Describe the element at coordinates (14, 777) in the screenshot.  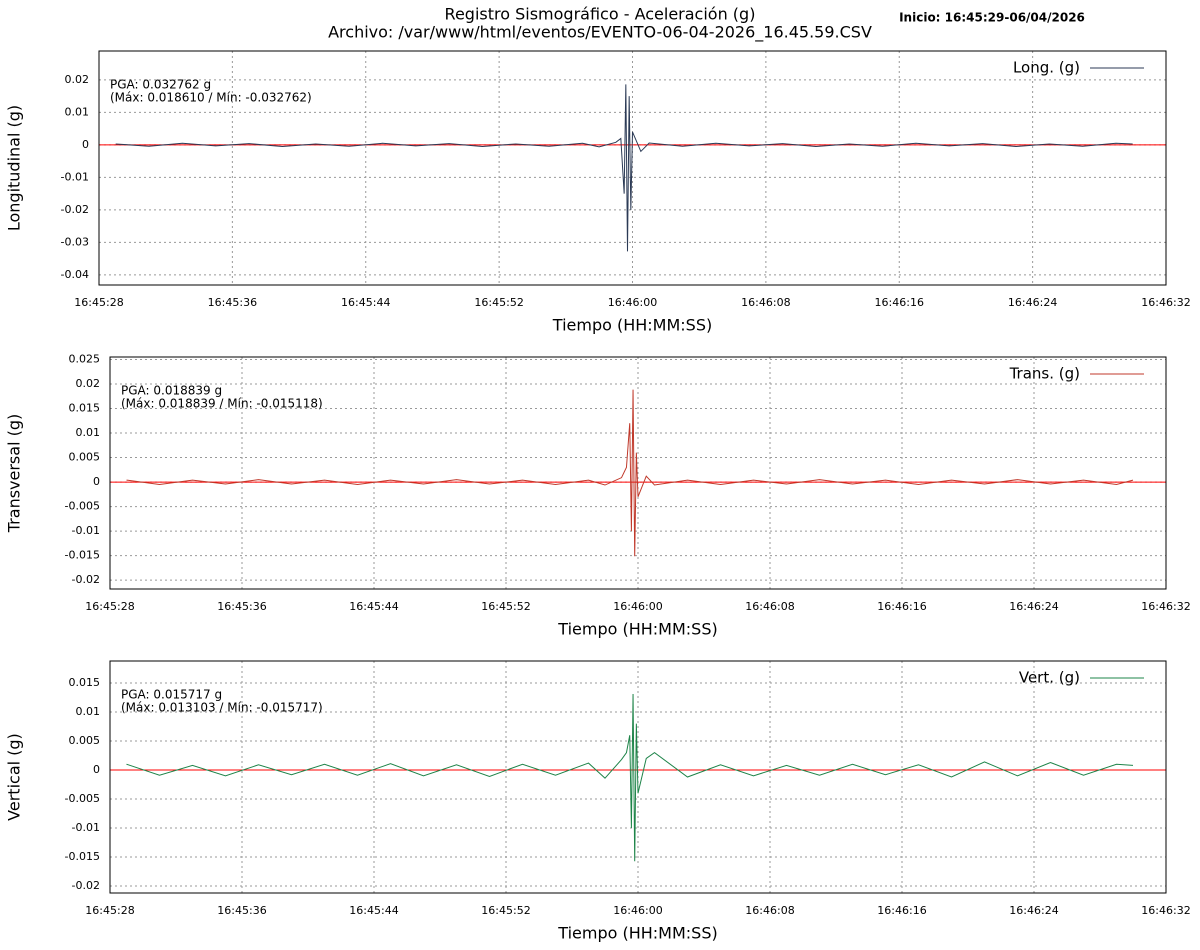
I see `y-axis-label: Vertical (g)` at that location.